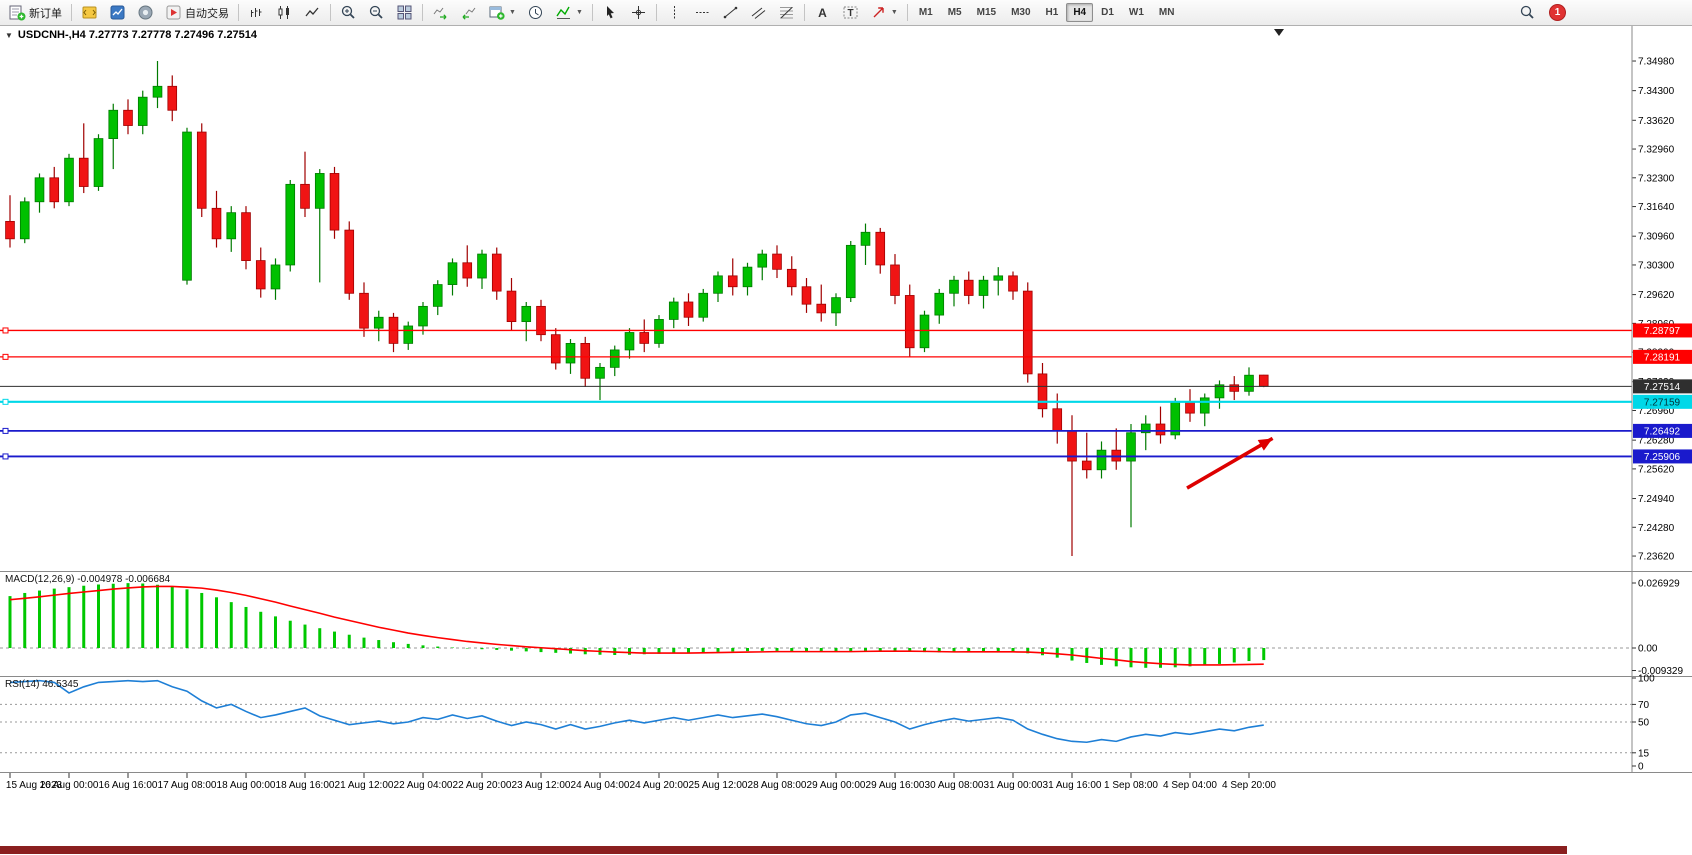 Image resolution: width=1692 pixels, height=855 pixels. What do you see at coordinates (1107, 12) in the screenshot?
I see `period-button-d1: D1` at bounding box center [1107, 12].